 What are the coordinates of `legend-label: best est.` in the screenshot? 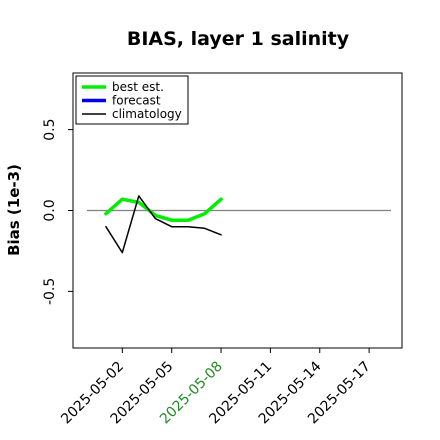 It's located at (138, 87).